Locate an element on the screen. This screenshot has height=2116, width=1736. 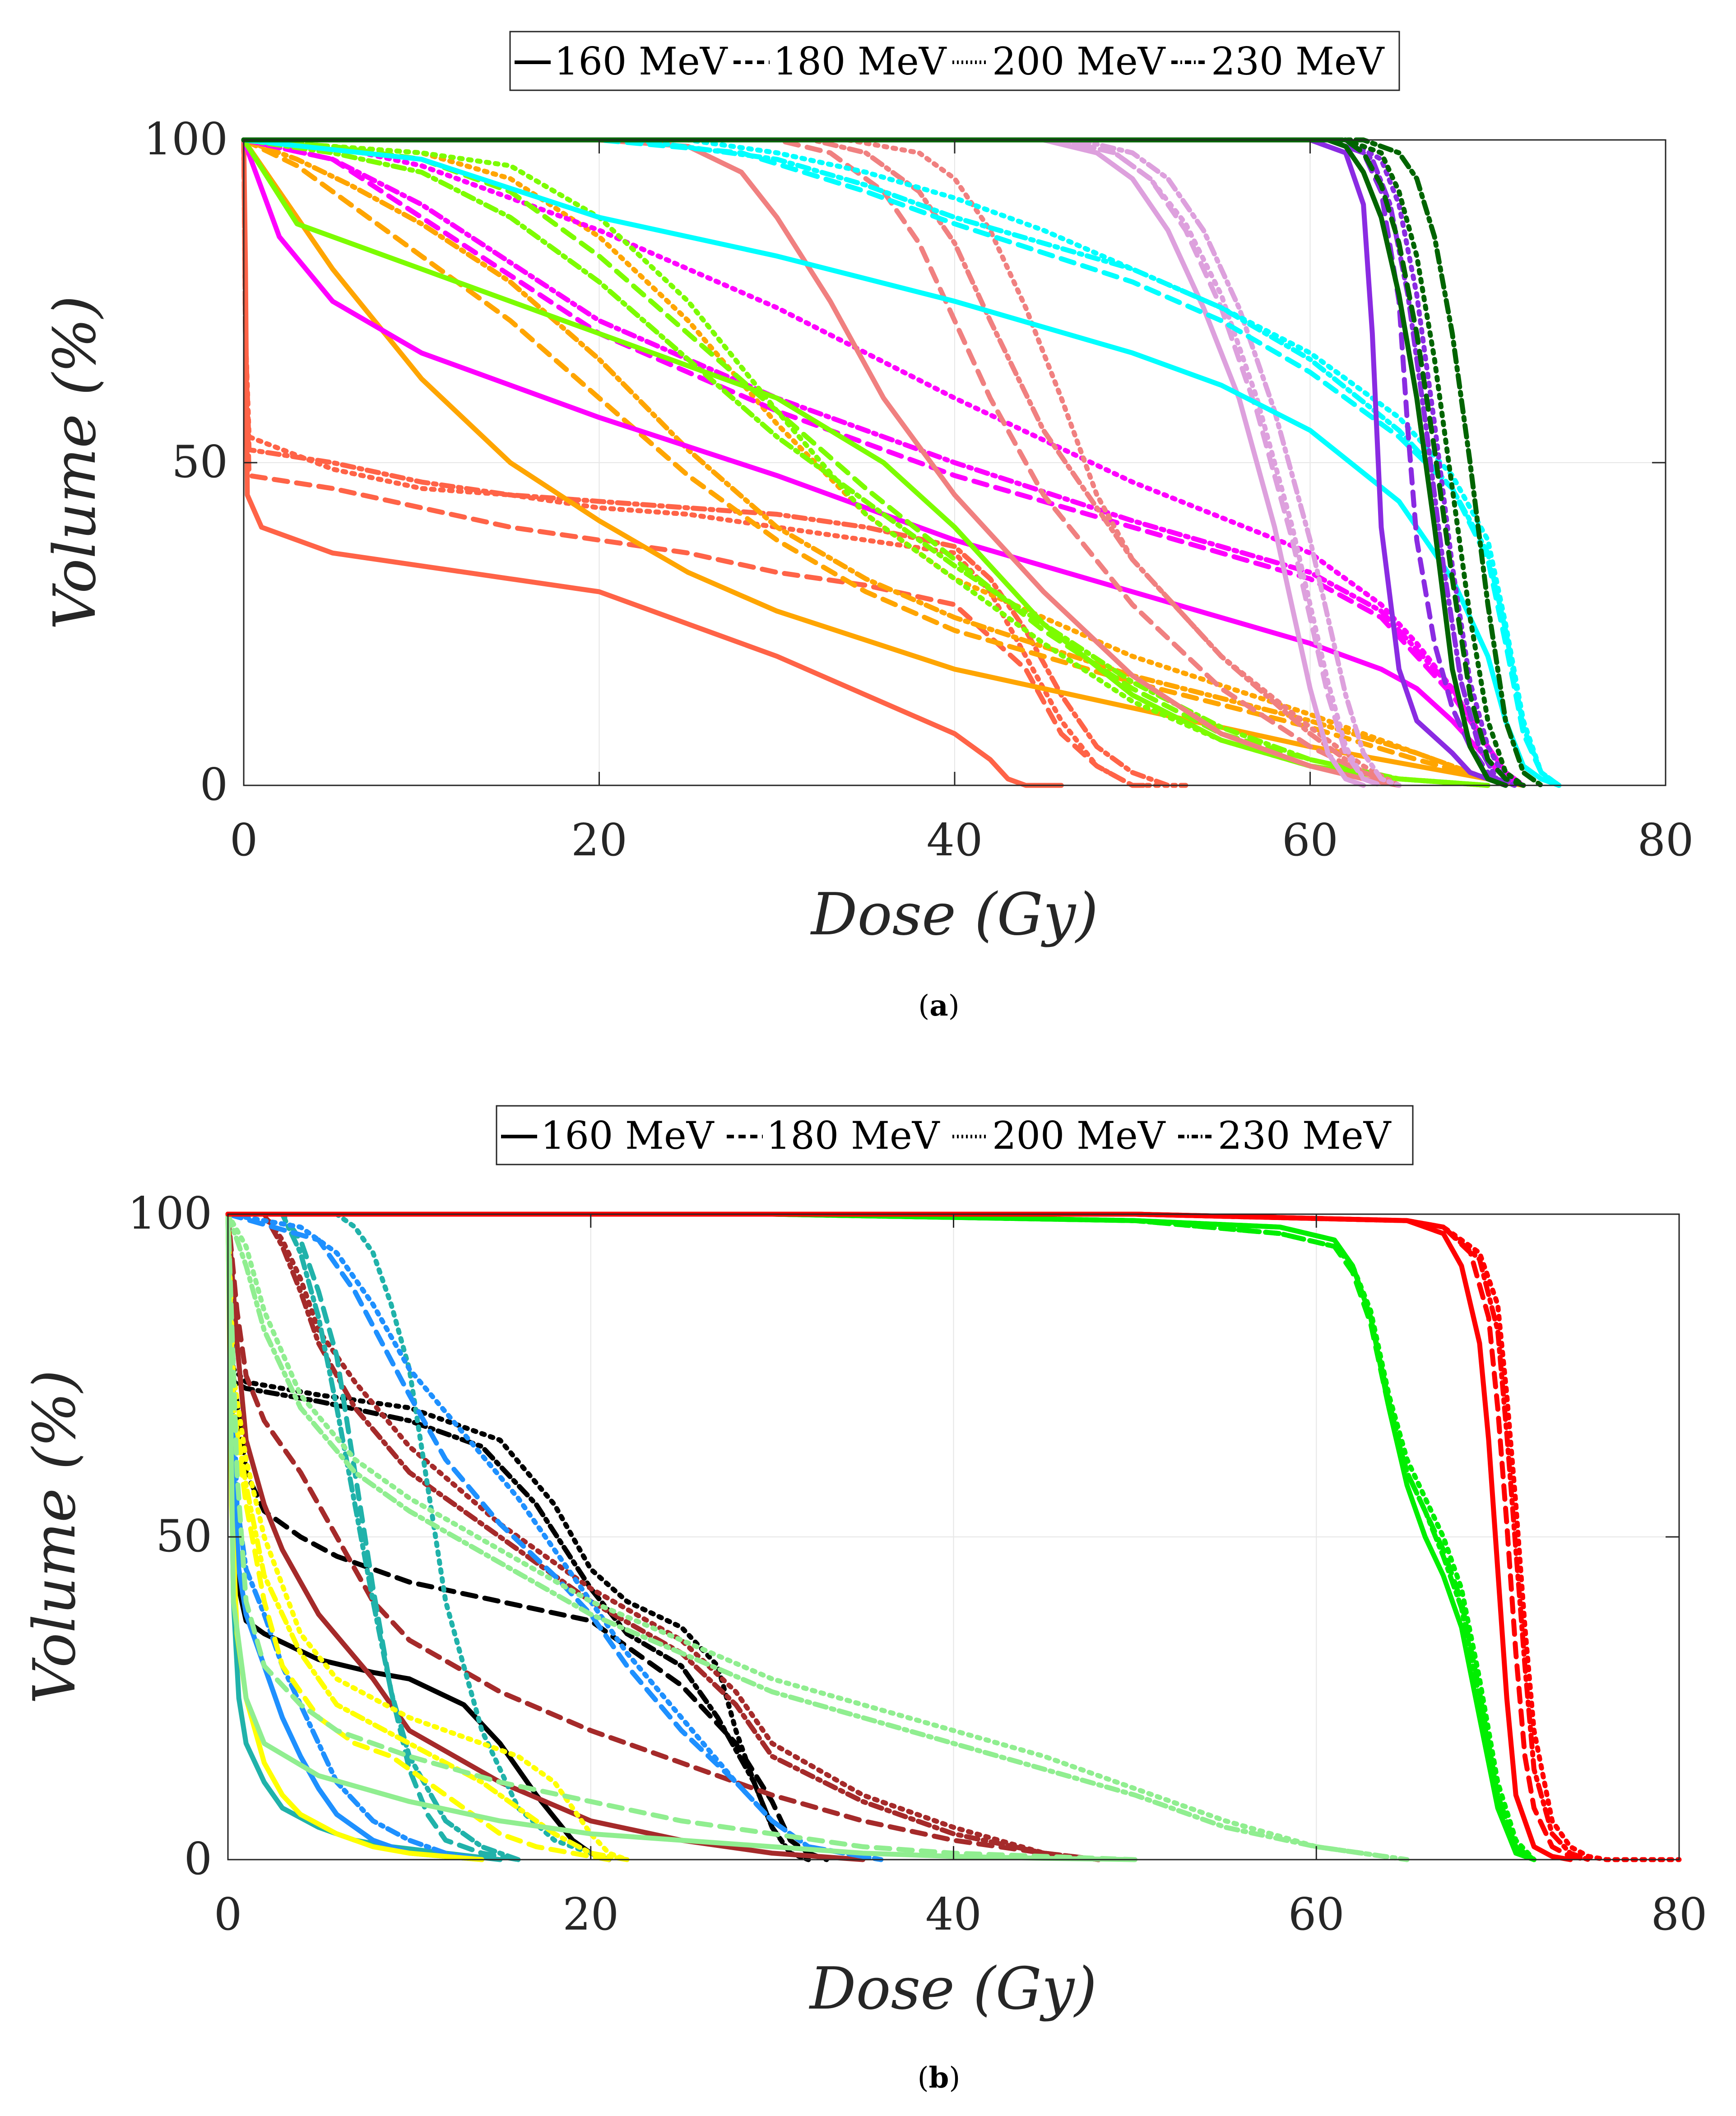
panel-label: (a) is located at coordinates (939, 1006).